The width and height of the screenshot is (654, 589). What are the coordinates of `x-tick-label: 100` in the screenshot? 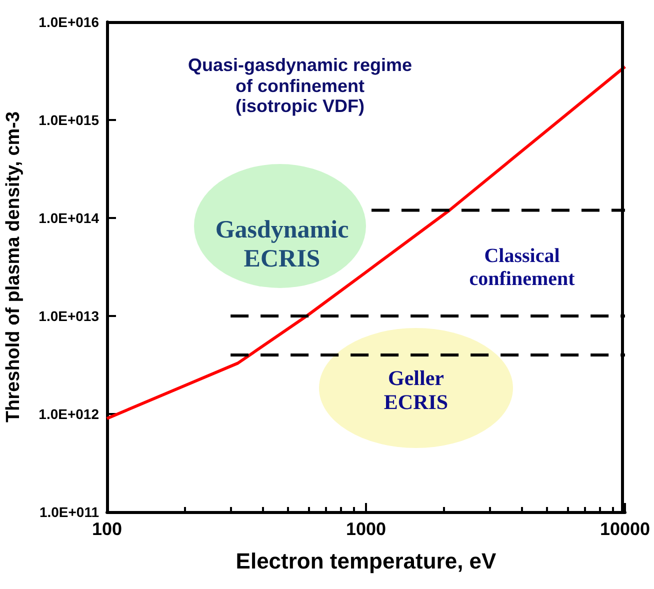 It's located at (107, 529).